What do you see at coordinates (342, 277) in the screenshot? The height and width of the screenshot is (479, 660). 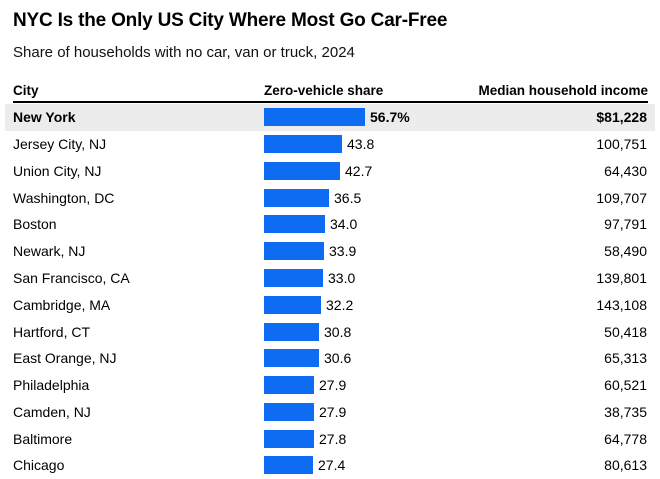 I see `share-value-label: 33.0` at bounding box center [342, 277].